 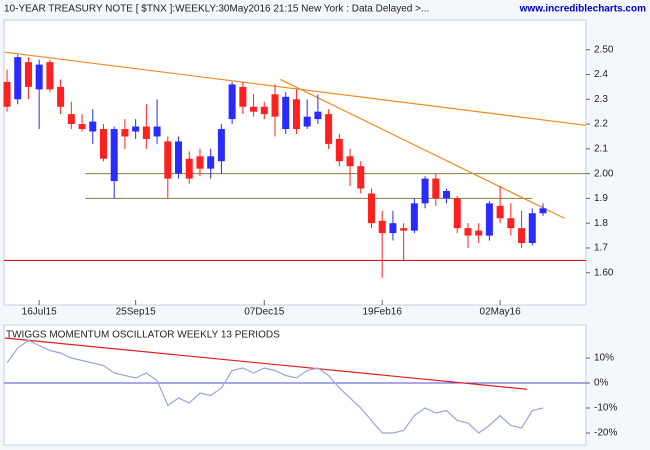 I want to click on y-tick-label: 2.2, so click(x=601, y=124).